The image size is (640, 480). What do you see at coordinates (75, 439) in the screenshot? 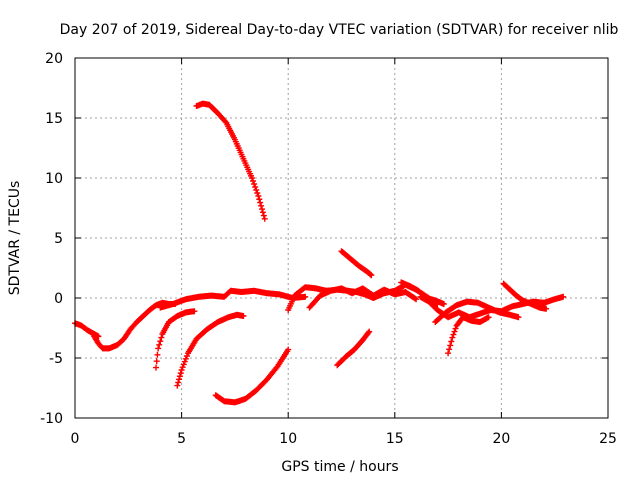
I see `x-tick-label: 0` at bounding box center [75, 439].